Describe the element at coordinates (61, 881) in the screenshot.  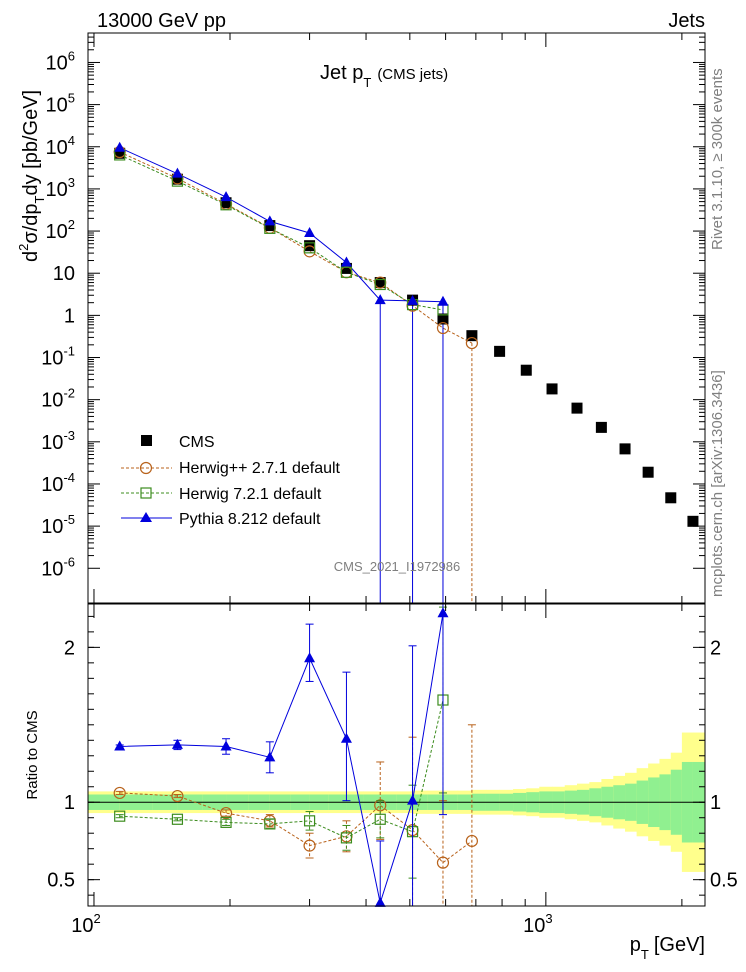
I see `ratio-y-tick-label: 0.5` at that location.